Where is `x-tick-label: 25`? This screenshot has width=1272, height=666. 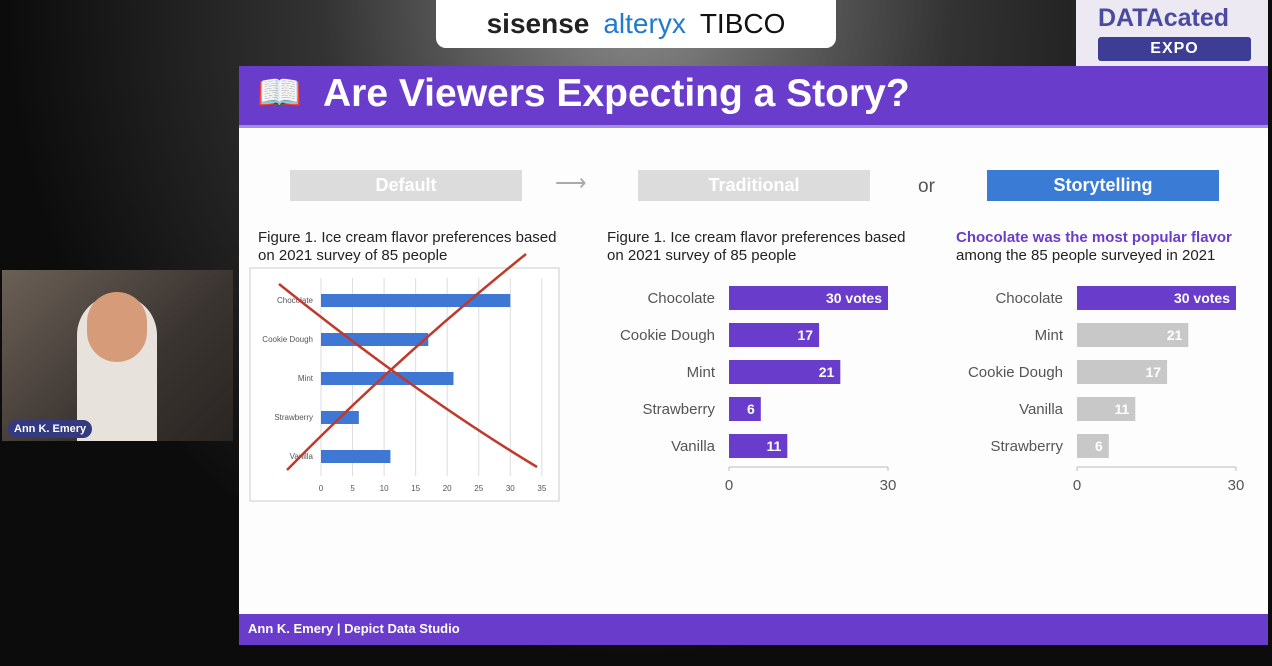
x-tick-label: 25 is located at coordinates (478, 488).